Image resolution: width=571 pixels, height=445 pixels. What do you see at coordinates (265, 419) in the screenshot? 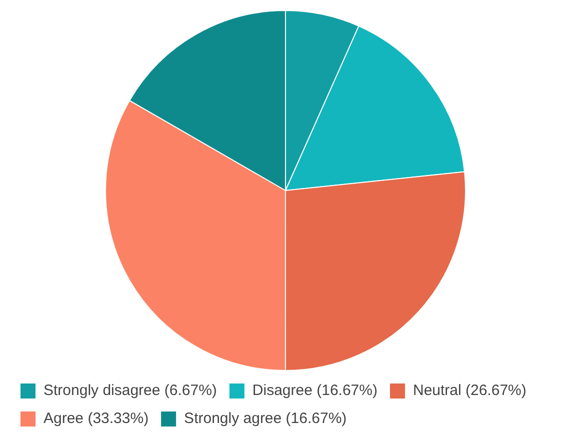
I see `legend-label: Strongly agree (16.67%)` at bounding box center [265, 419].